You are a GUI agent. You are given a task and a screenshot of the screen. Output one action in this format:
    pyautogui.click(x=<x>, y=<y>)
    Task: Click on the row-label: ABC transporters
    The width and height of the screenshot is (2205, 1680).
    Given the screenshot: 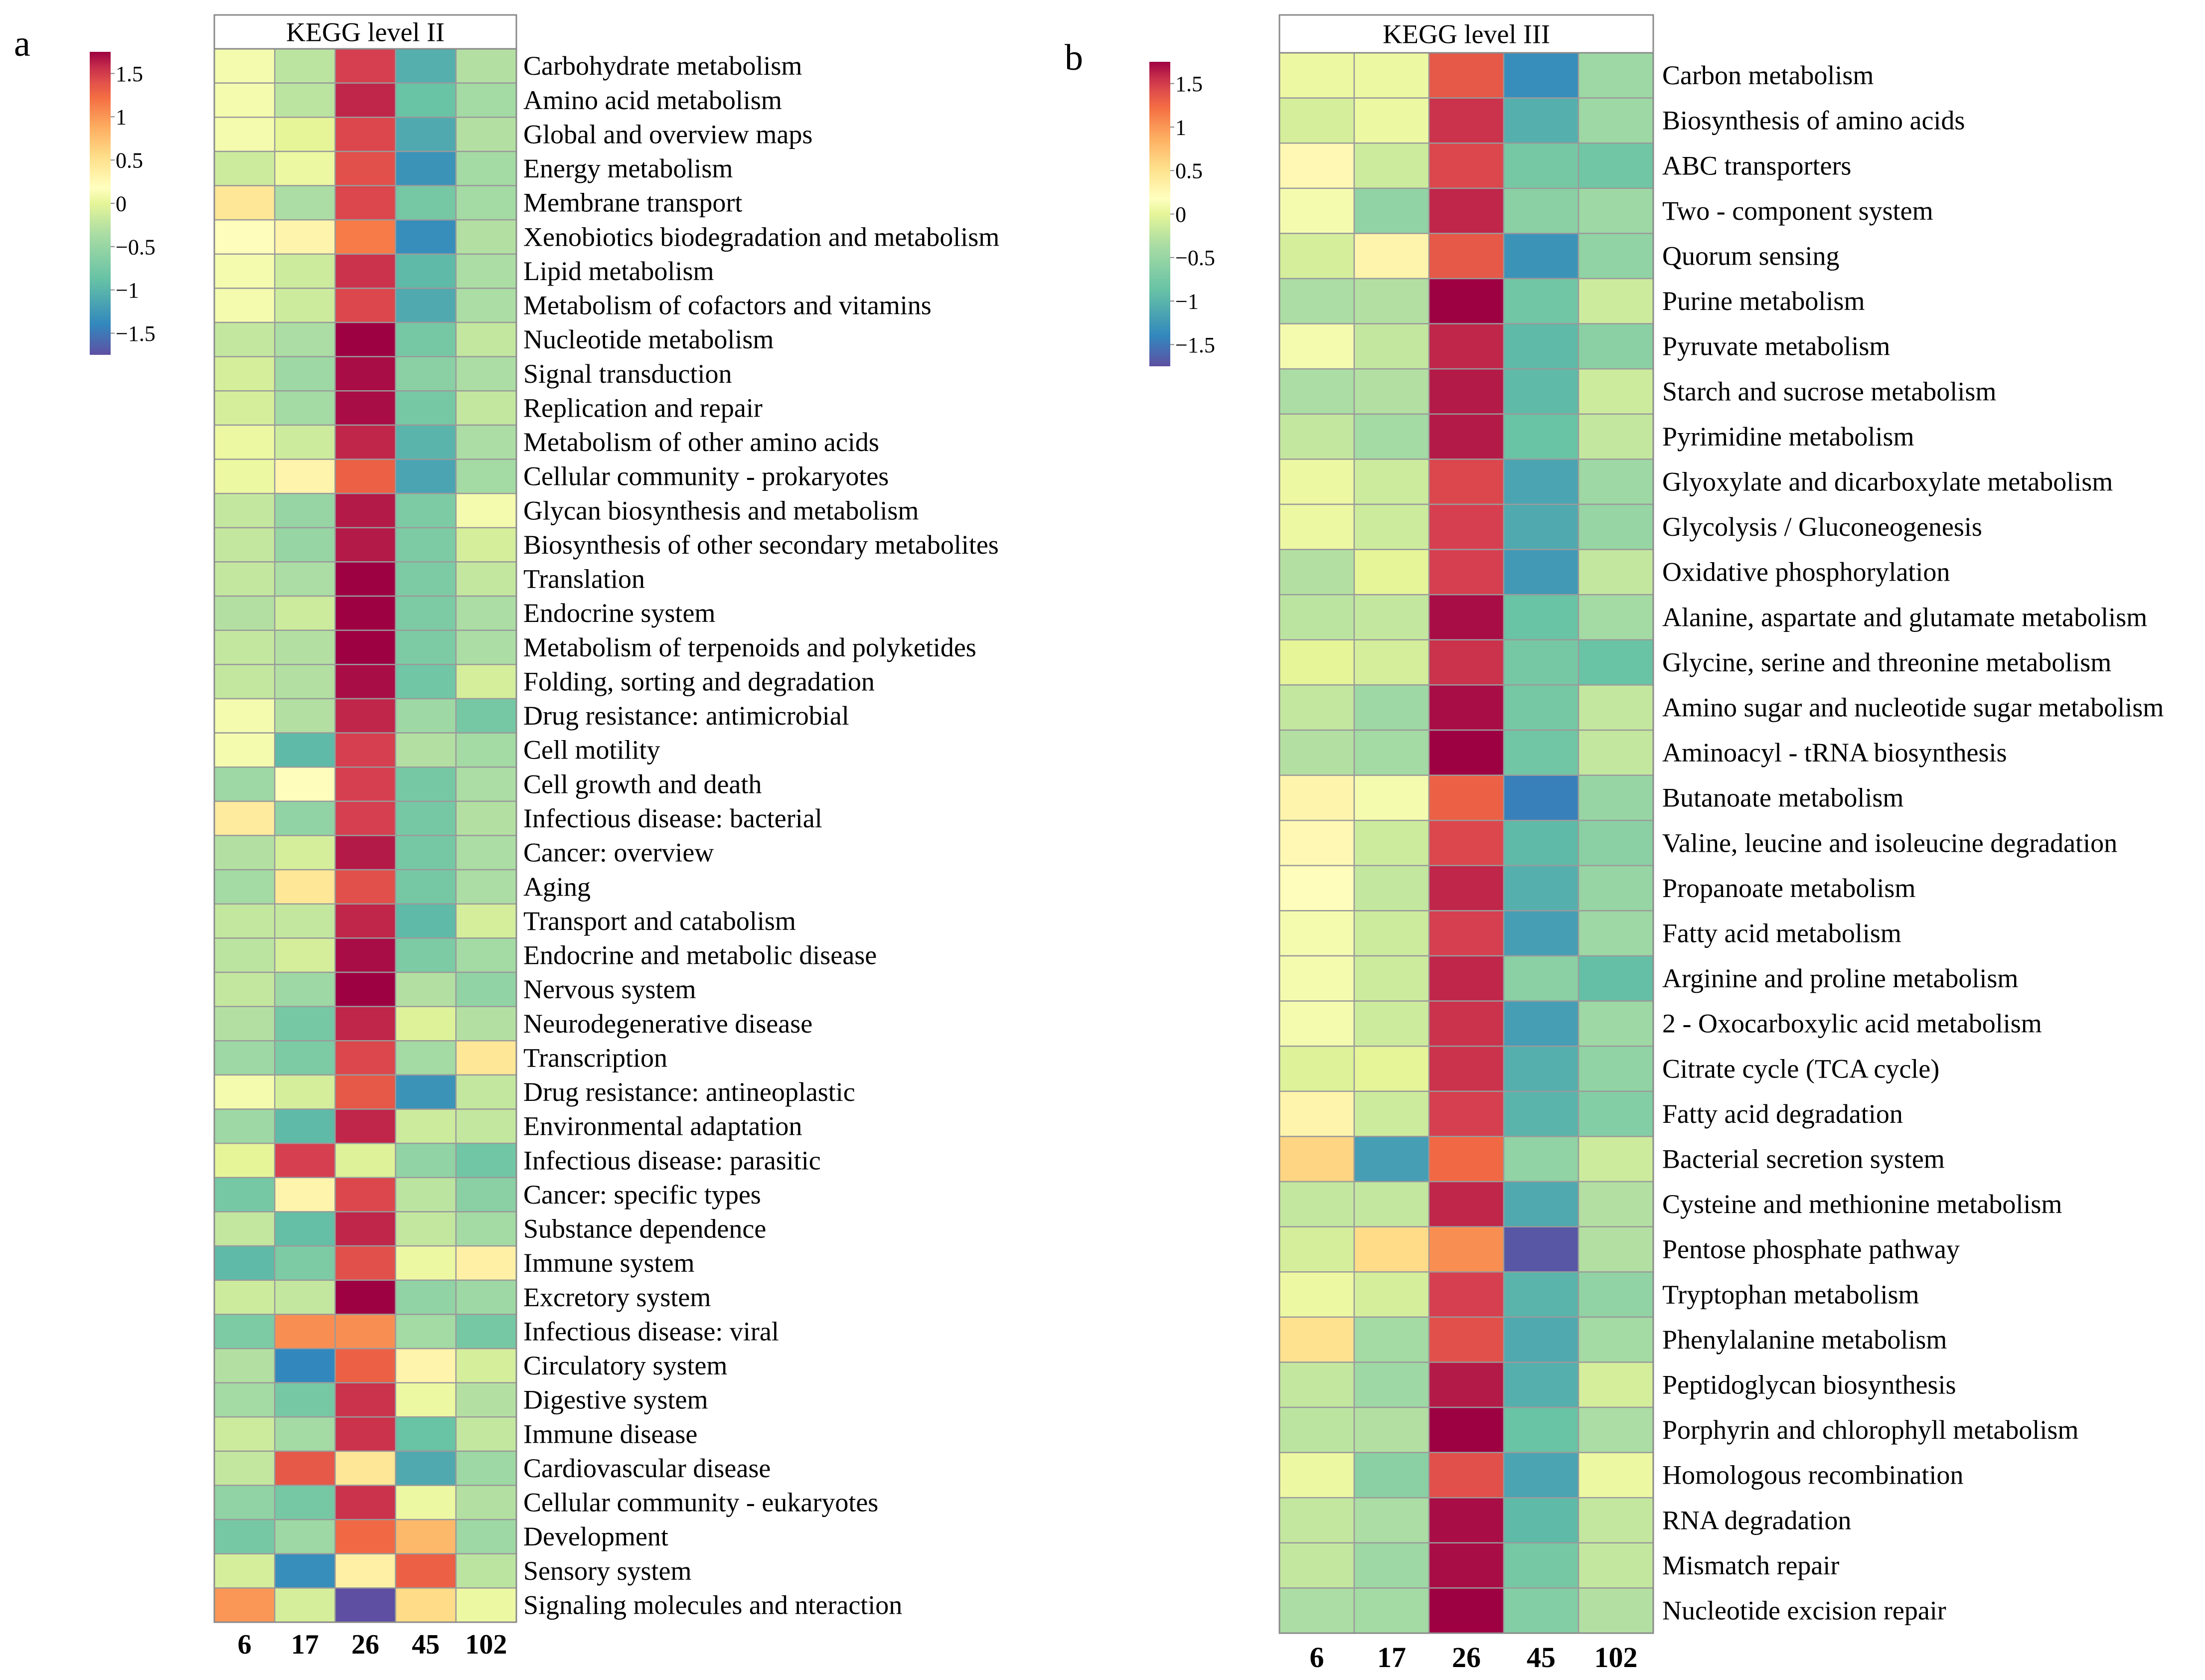 What is the action you would take?
    pyautogui.click(x=1756, y=165)
    